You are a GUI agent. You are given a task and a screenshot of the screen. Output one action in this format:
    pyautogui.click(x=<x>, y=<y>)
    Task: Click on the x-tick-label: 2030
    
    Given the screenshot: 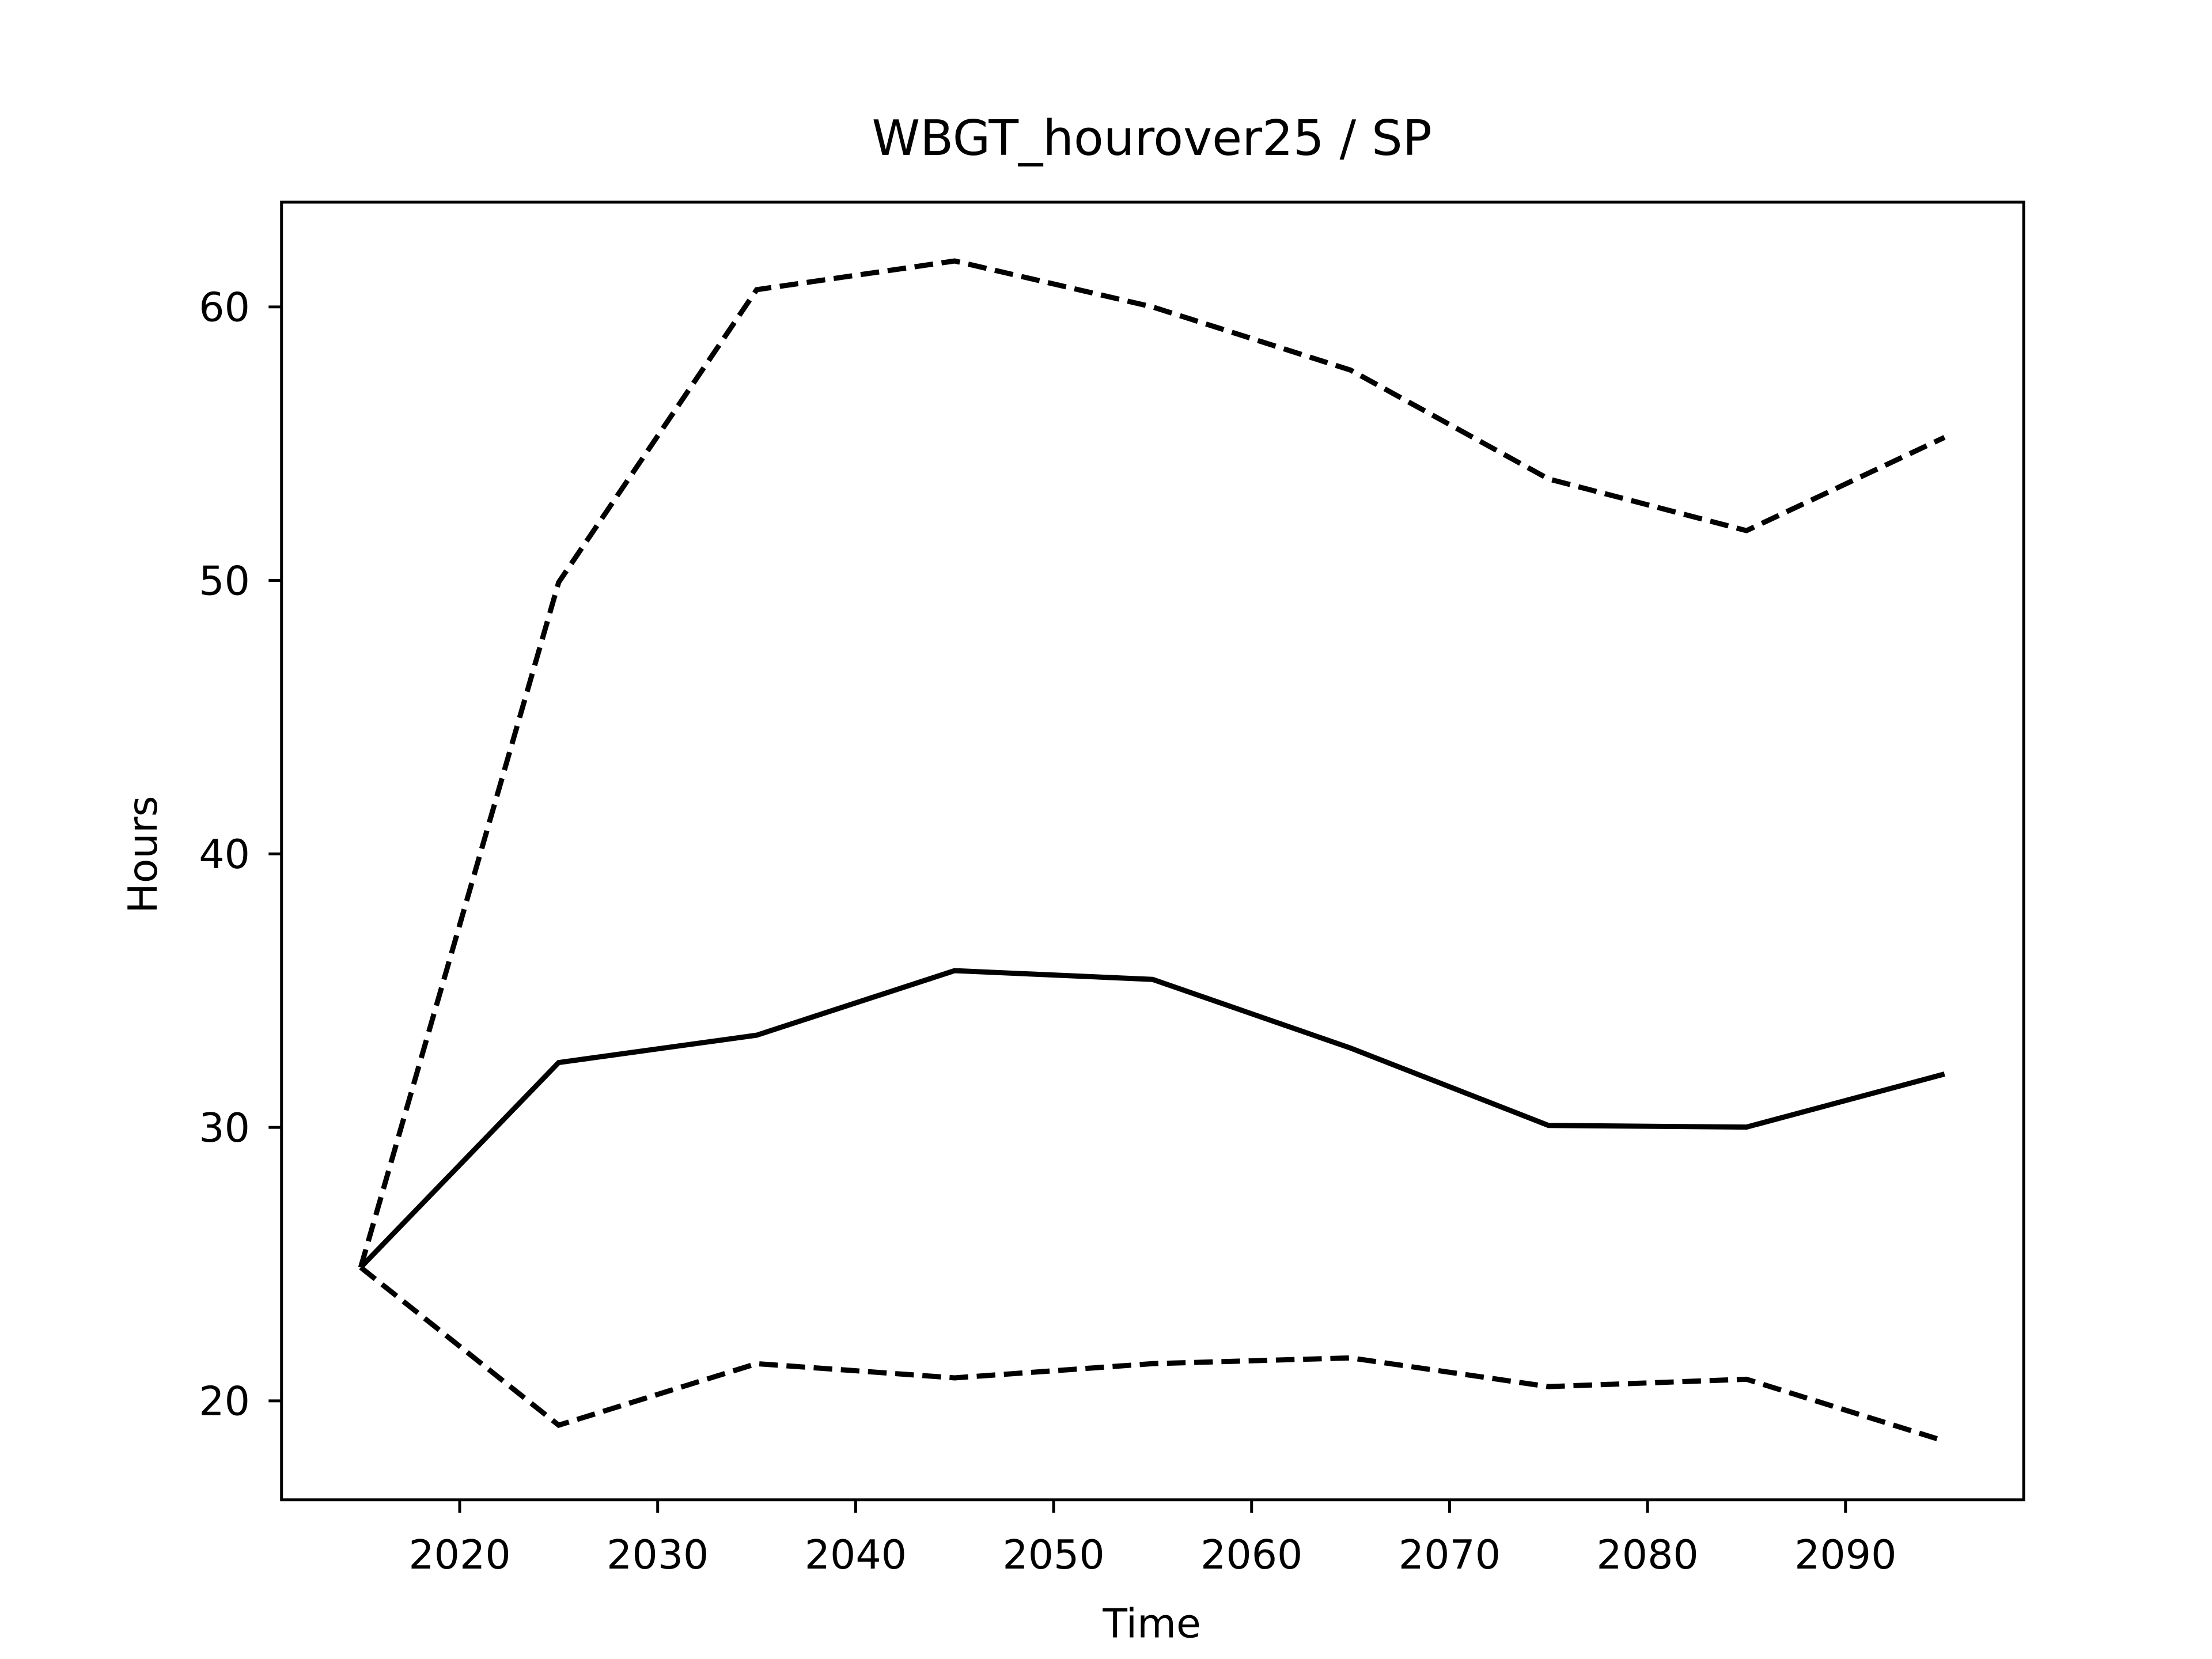 What is the action you would take?
    pyautogui.click(x=658, y=1555)
    